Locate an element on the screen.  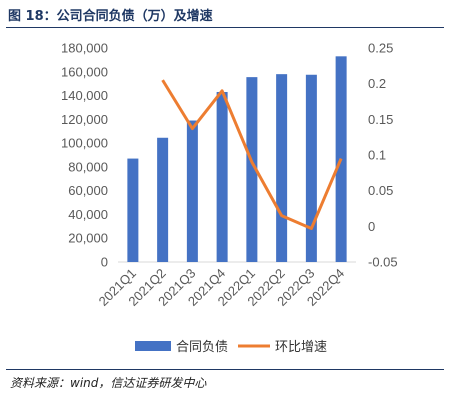
right-axis-tick-label: 0 is located at coordinates (371, 226).